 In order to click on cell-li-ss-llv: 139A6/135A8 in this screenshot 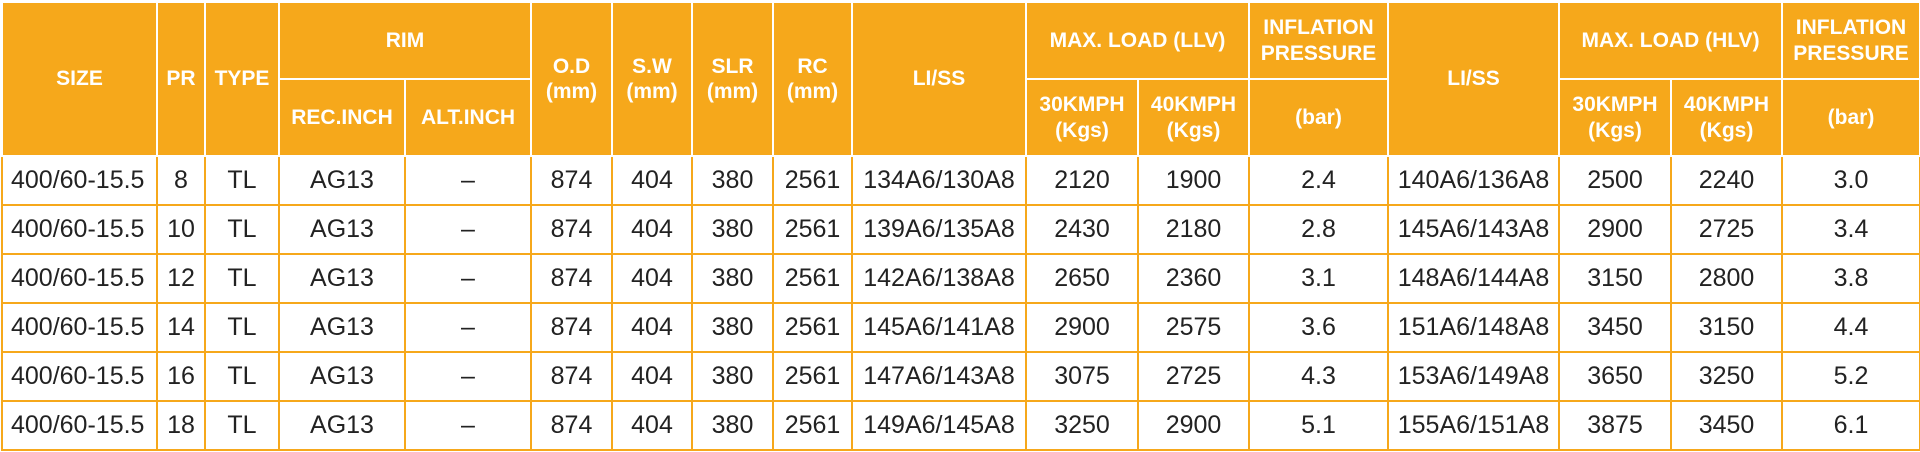, I will do `click(939, 229)`.